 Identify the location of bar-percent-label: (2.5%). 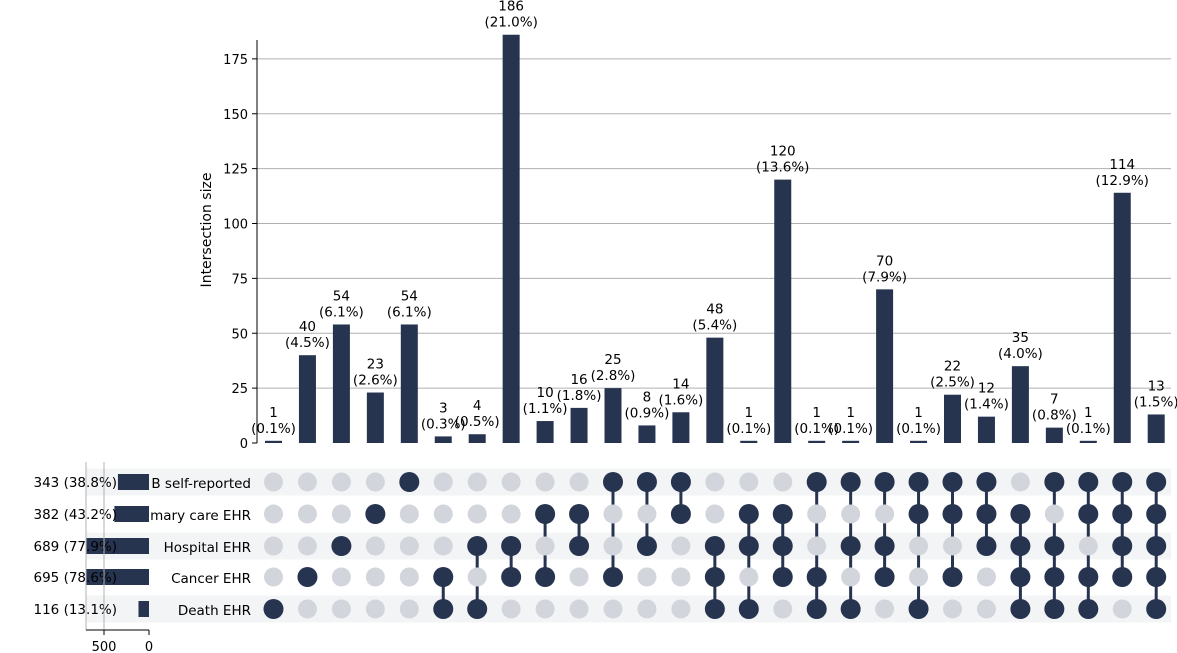
(952, 383).